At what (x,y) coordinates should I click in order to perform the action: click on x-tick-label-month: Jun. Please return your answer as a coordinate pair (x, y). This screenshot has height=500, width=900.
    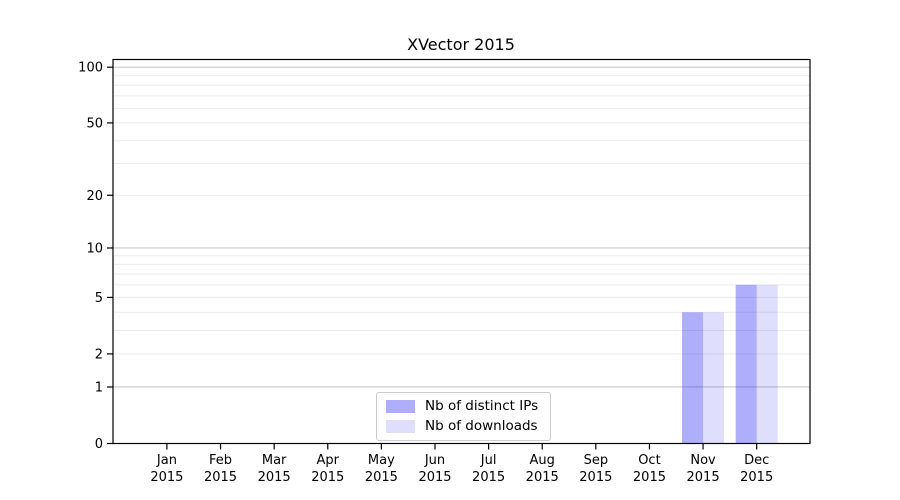
    Looking at the image, I should click on (434, 460).